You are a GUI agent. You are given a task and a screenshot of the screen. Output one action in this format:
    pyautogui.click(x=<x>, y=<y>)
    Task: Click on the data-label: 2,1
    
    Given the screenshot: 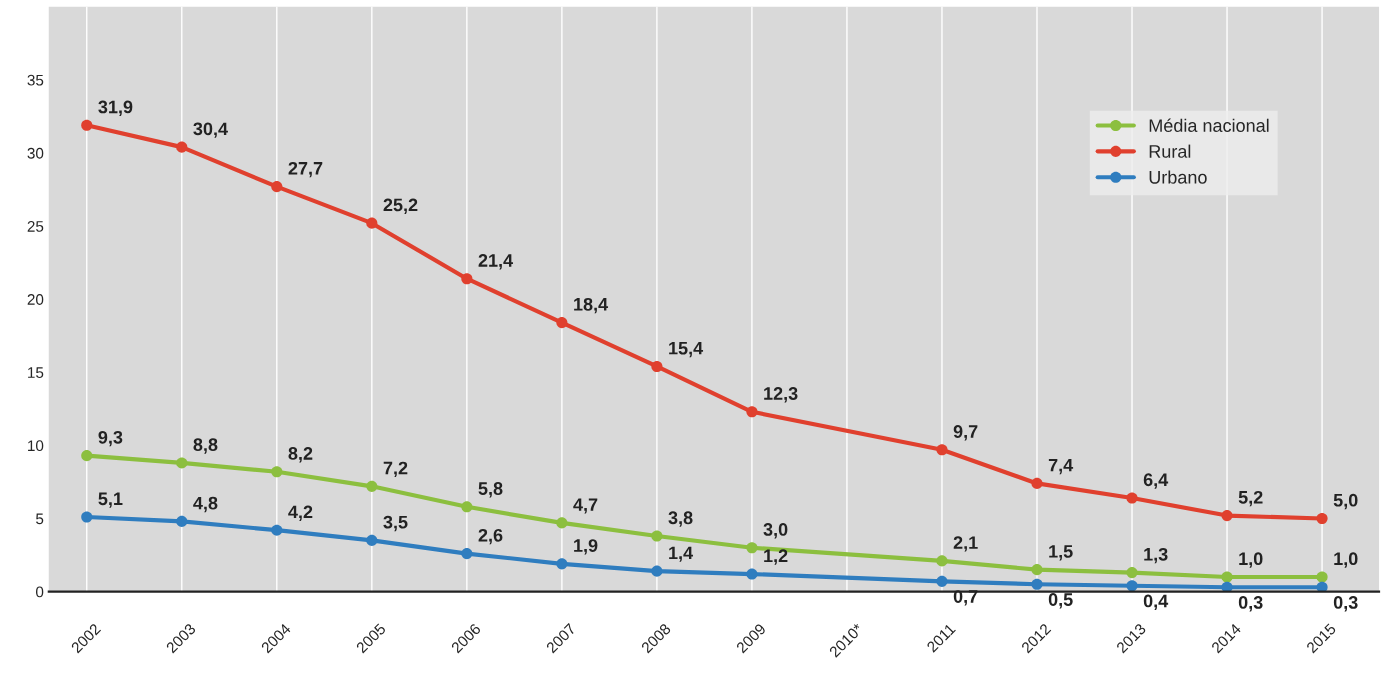 What is the action you would take?
    pyautogui.click(x=965, y=544)
    